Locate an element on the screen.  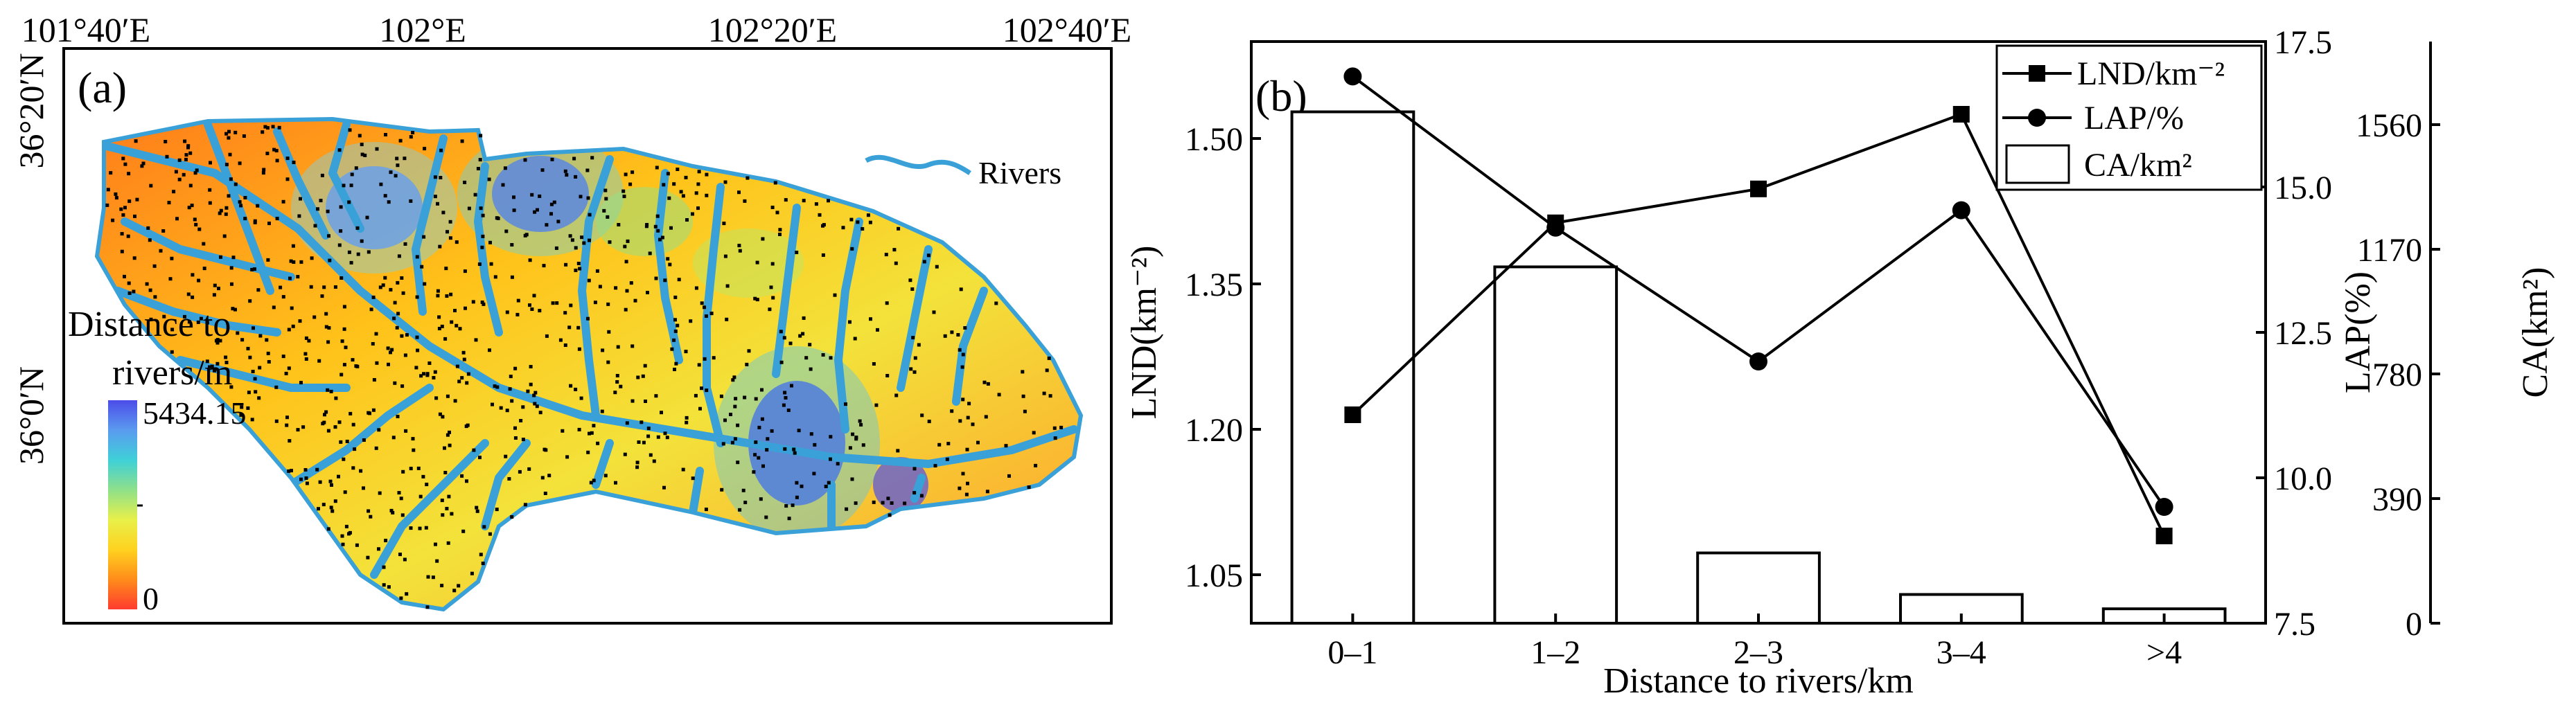
ca-tick-label: 1170 is located at coordinates (2389, 250).